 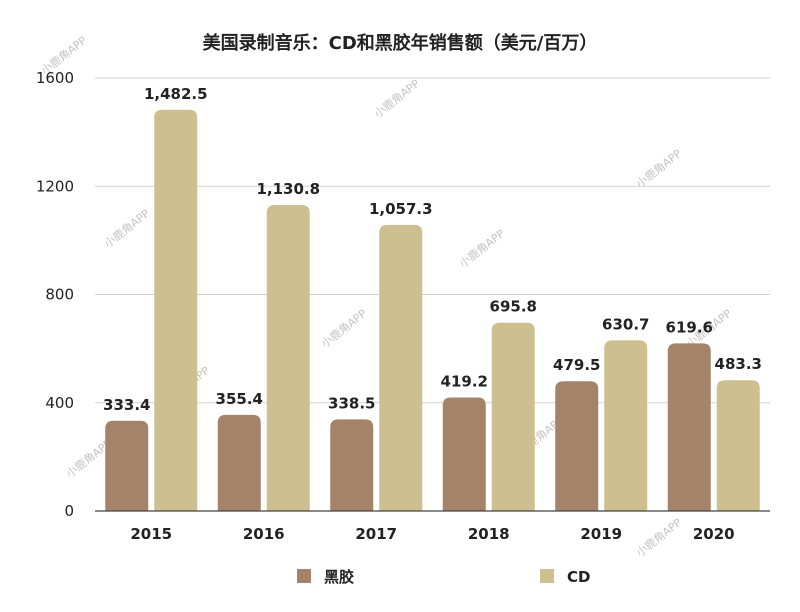 I want to click on data-label: 338.5, so click(x=351, y=403).